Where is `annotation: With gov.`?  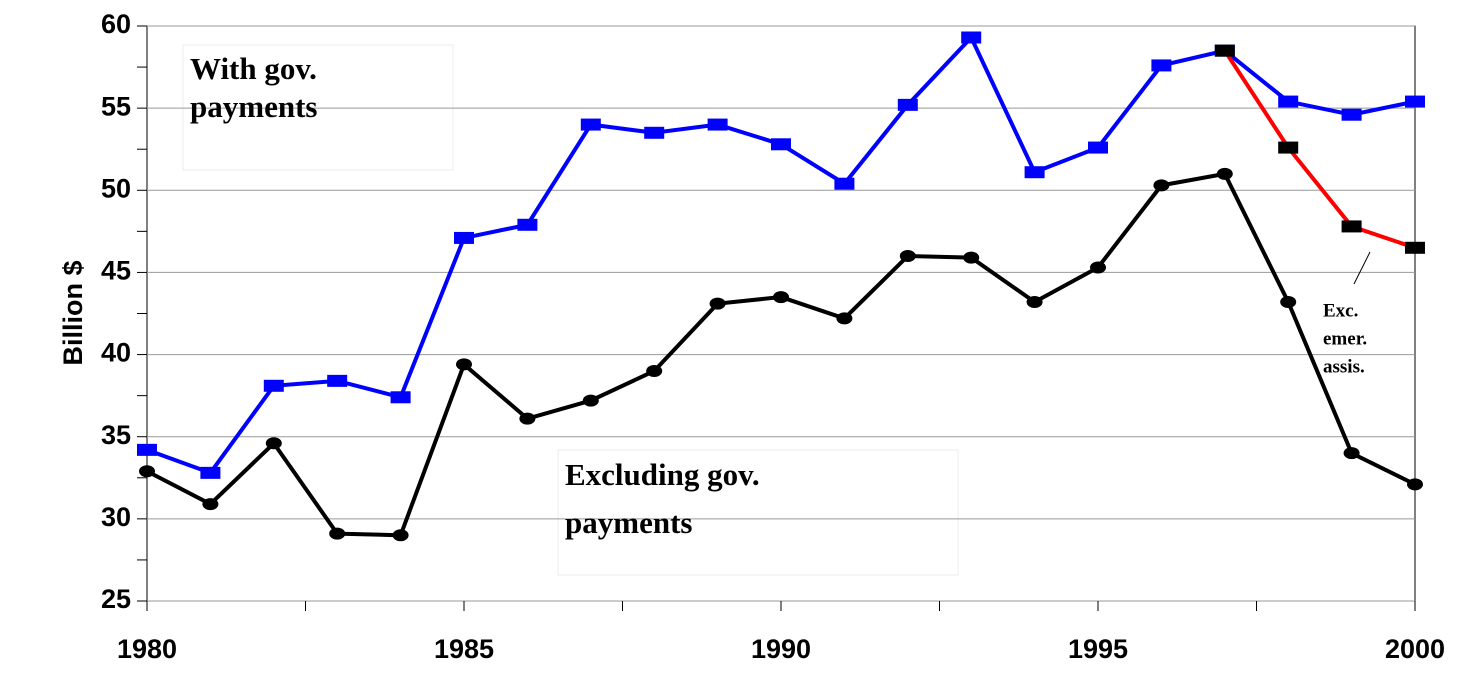
annotation: With gov. is located at coordinates (253, 68).